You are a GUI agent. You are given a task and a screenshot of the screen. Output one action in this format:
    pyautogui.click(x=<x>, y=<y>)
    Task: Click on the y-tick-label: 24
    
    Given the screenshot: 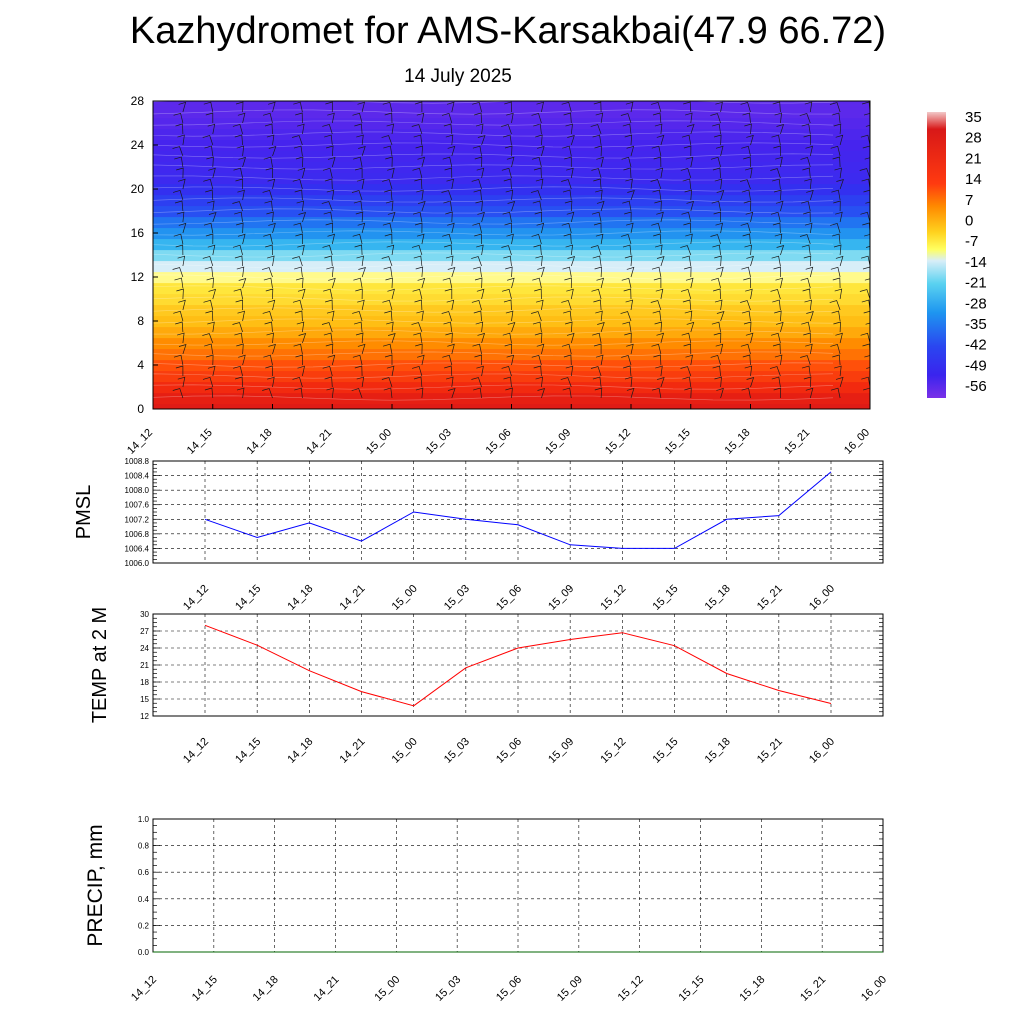 What is the action you would take?
    pyautogui.click(x=144, y=648)
    